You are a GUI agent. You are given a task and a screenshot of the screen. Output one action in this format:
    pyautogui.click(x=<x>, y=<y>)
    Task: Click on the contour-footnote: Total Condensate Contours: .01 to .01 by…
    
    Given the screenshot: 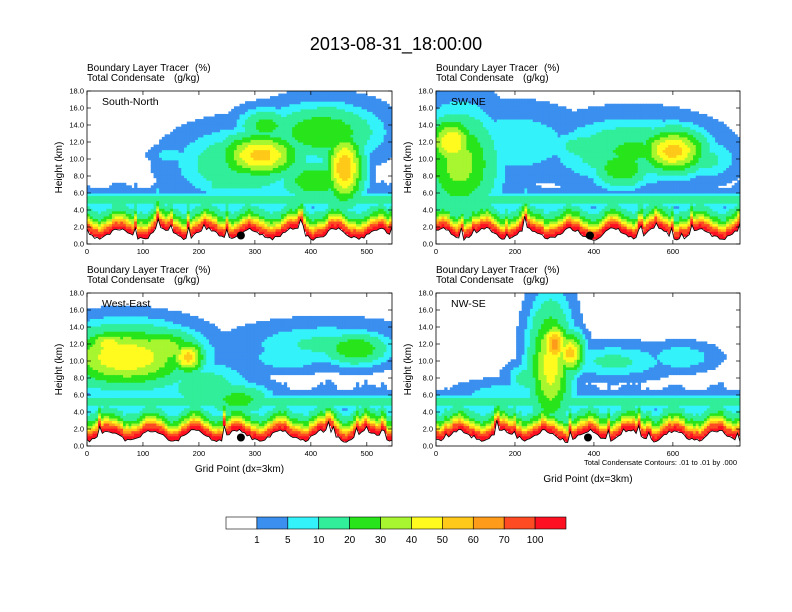 What is the action you would take?
    pyautogui.click(x=660, y=462)
    